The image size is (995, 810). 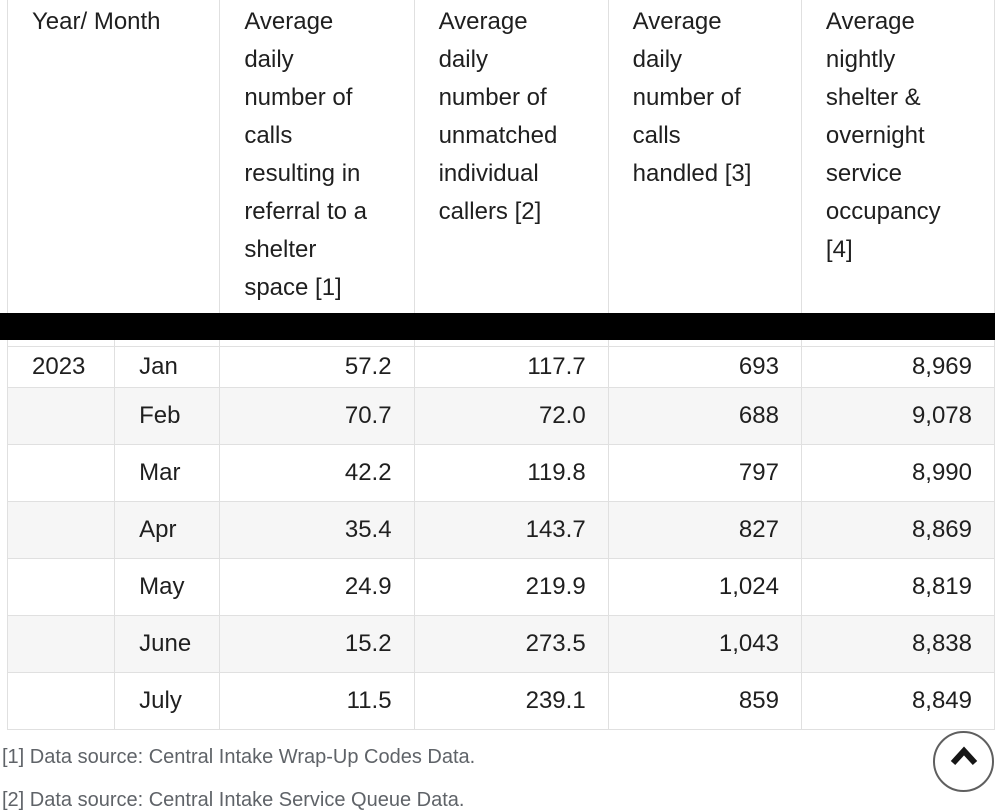 What do you see at coordinates (897, 473) in the screenshot?
I see `occupancy-cell: 8,990` at bounding box center [897, 473].